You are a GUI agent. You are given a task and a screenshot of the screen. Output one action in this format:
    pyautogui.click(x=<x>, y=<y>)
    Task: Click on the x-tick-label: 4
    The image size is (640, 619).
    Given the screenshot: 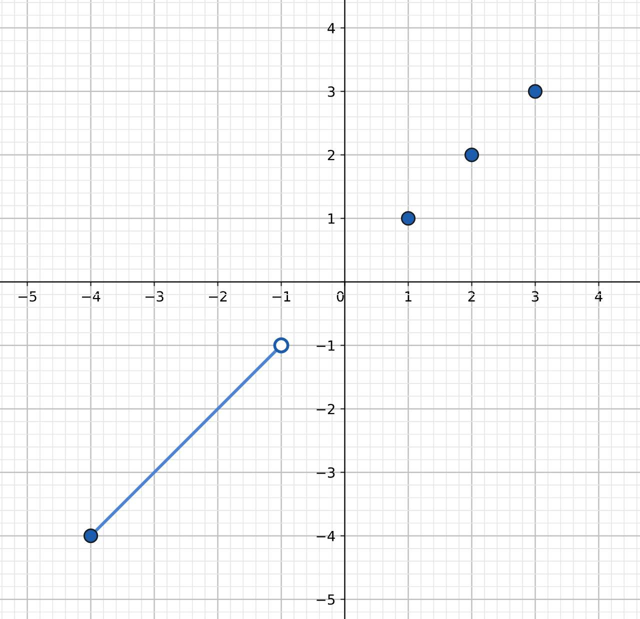 What is the action you would take?
    pyautogui.click(x=598, y=296)
    